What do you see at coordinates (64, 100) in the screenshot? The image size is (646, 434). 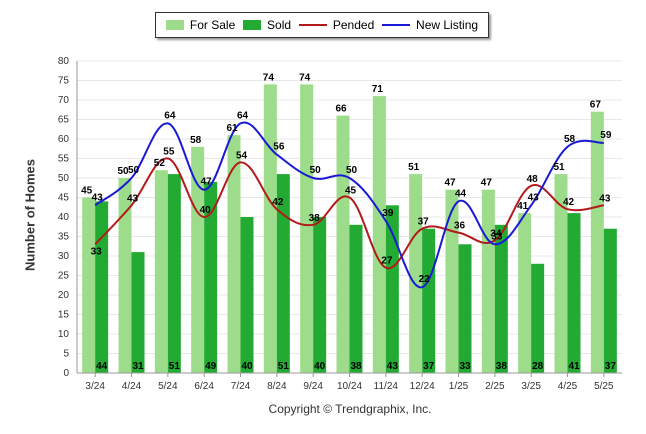 I see `y-tick-label: 70` at bounding box center [64, 100].